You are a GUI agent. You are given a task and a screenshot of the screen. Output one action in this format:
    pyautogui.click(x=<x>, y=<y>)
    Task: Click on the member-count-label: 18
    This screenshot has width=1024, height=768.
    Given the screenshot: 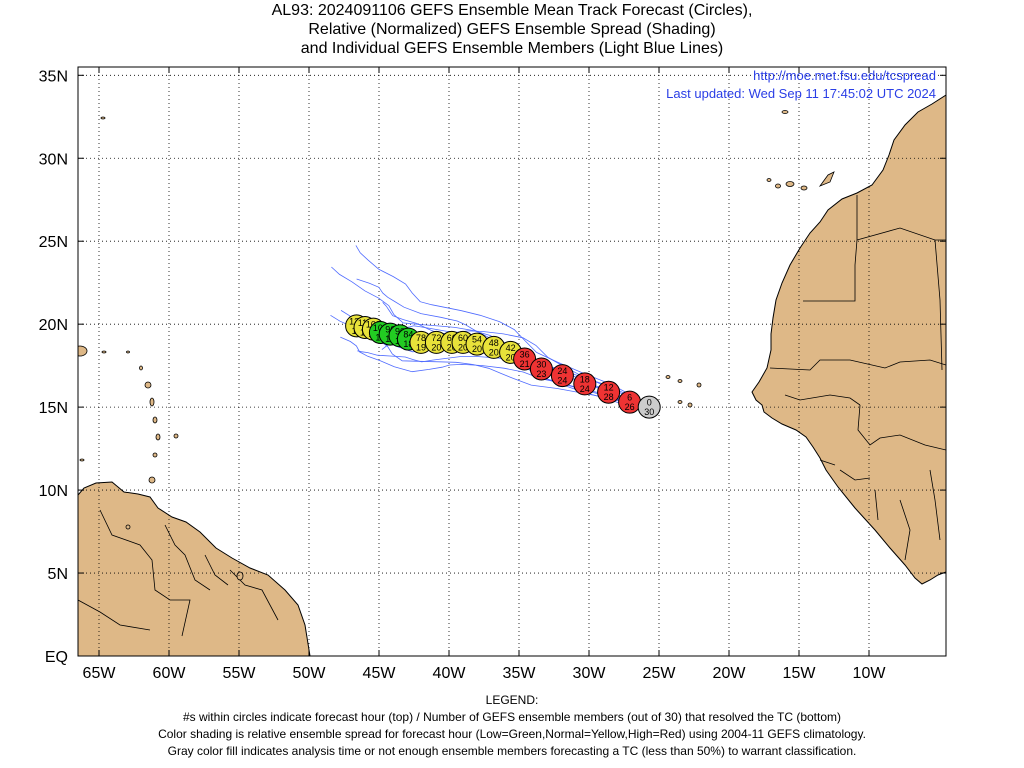 What is the action you would take?
    pyautogui.click(x=408, y=344)
    